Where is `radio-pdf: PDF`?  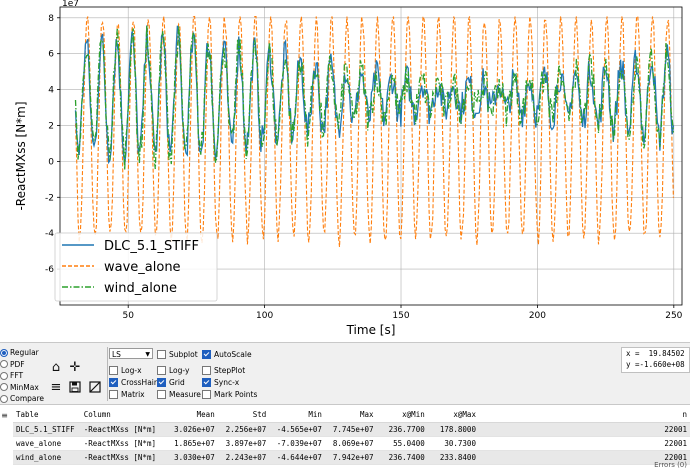
radio-pdf: PDF is located at coordinates (22, 365).